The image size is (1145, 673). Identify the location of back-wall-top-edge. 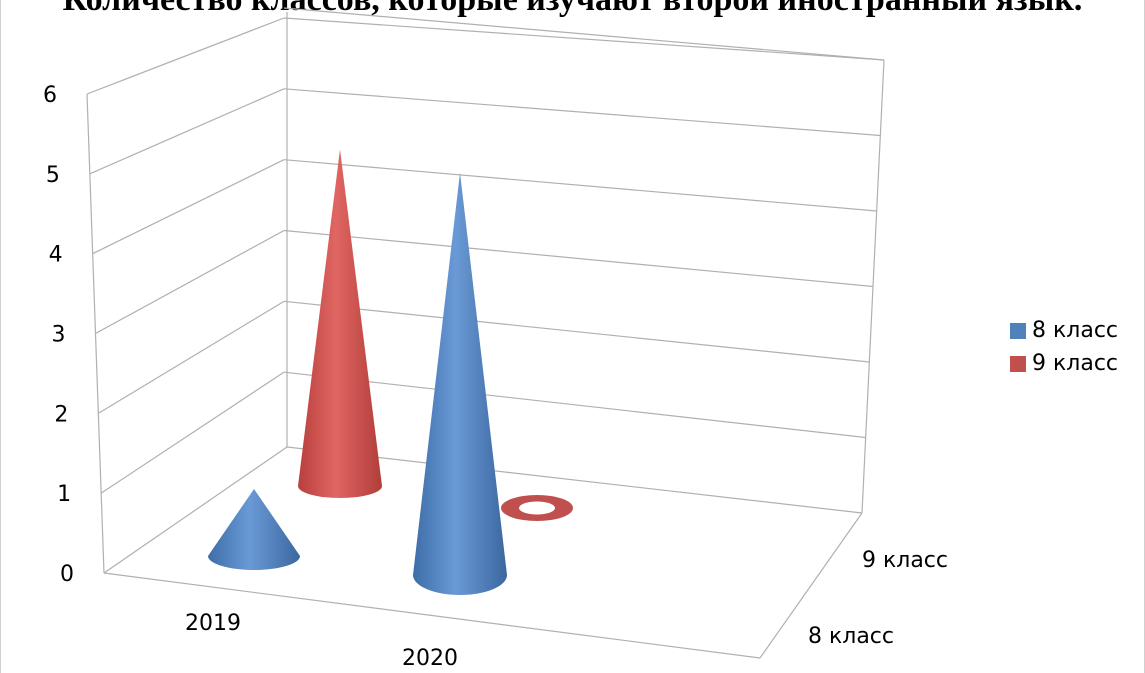
(584, 34).